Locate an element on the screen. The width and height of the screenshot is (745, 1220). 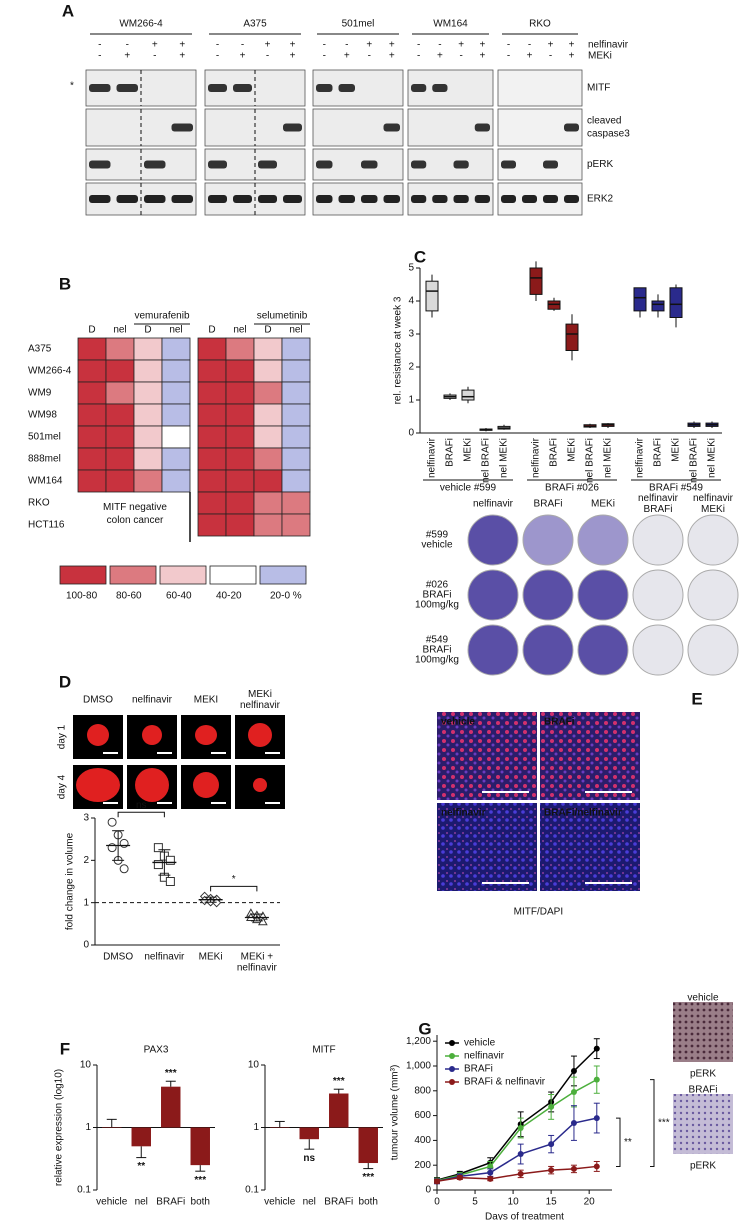
group-label: BRAFi #549 is located at coordinates (676, 488).